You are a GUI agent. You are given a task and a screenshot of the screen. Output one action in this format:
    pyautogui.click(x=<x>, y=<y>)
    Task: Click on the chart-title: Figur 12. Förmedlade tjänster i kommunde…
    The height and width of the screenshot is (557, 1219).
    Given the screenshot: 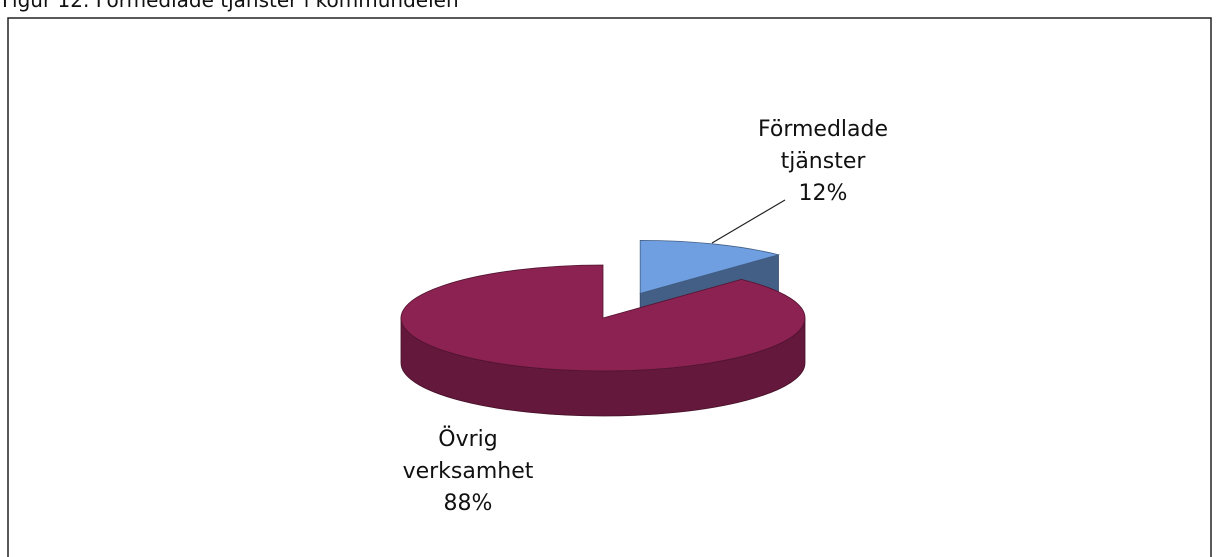 What is the action you would take?
    pyautogui.click(x=230, y=6)
    